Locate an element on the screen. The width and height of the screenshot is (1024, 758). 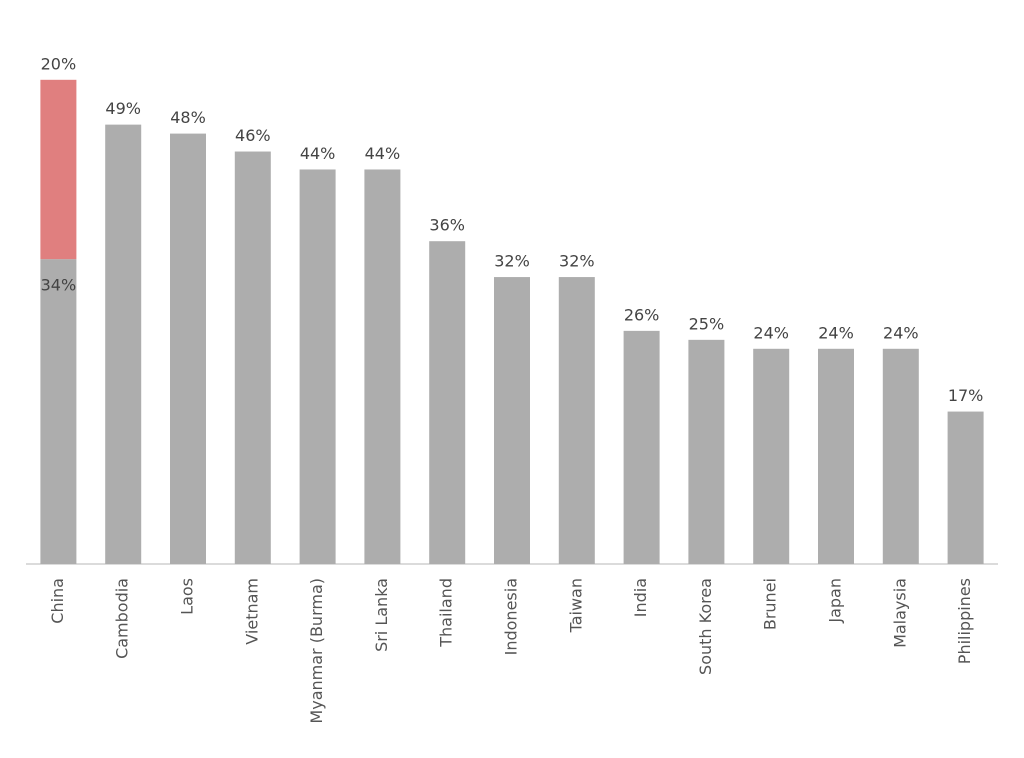
value-label: 25% is located at coordinates (707, 323).